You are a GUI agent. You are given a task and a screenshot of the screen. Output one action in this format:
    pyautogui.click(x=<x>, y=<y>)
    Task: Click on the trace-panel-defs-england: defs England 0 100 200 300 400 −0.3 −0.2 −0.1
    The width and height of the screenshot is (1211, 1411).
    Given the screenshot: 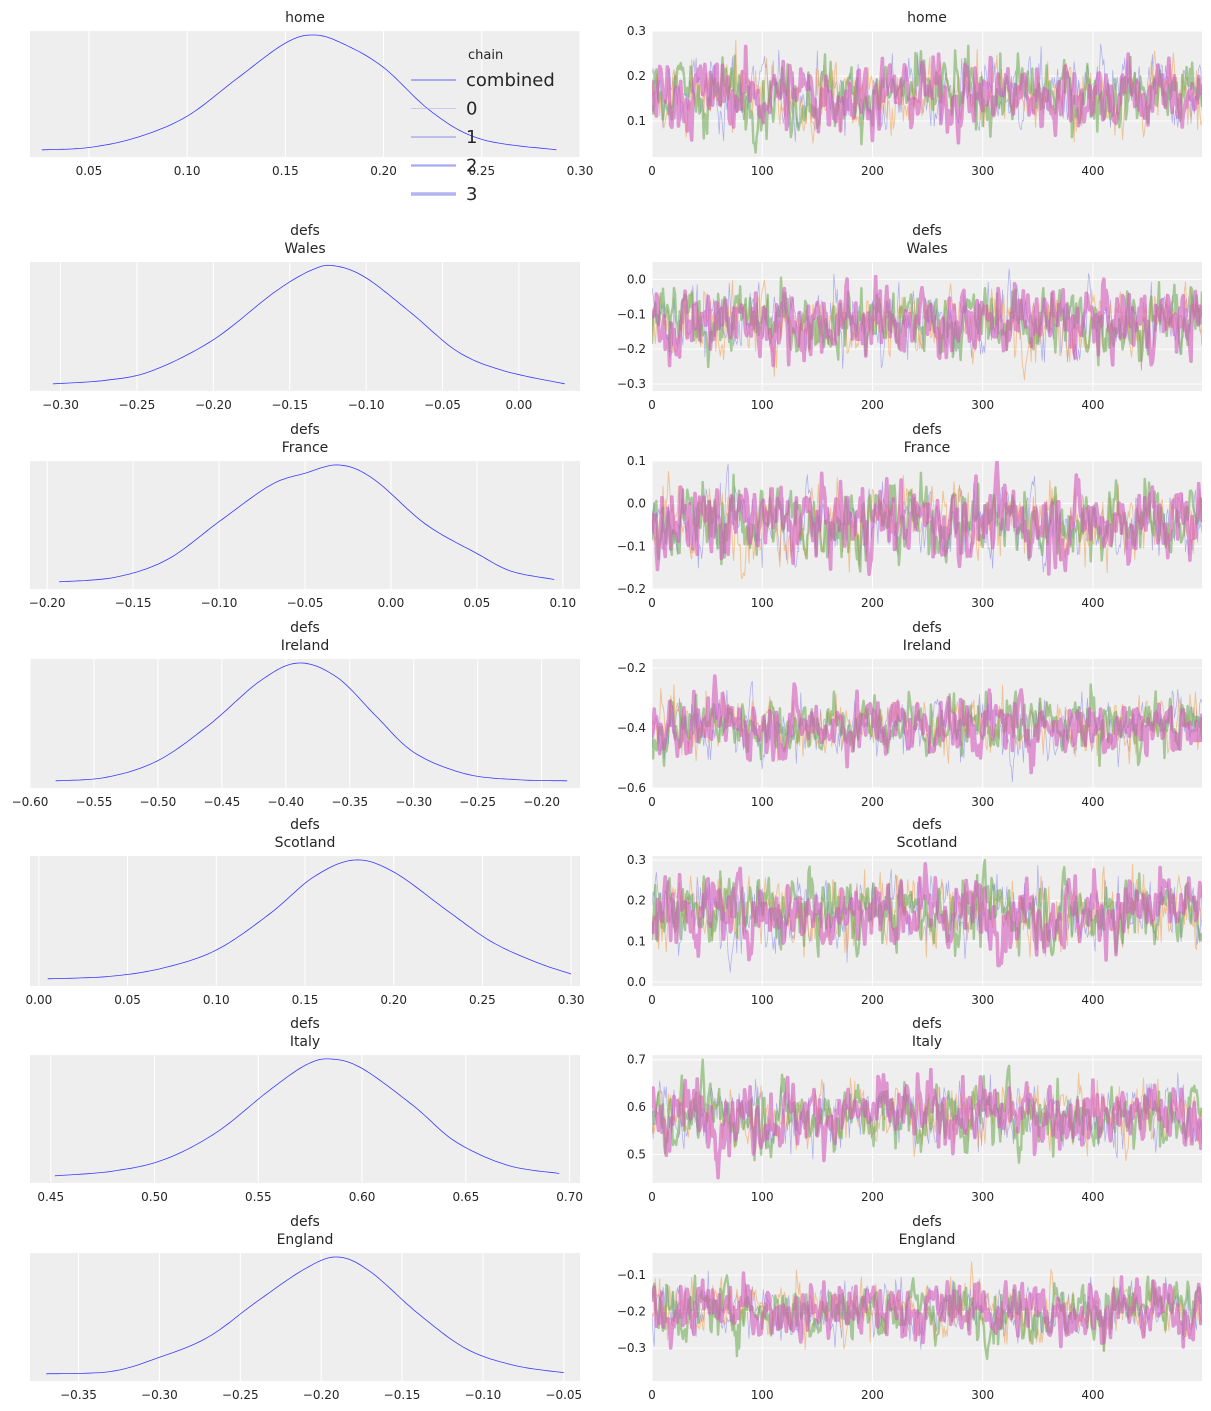 What is the action you would take?
    pyautogui.click(x=909, y=1308)
    